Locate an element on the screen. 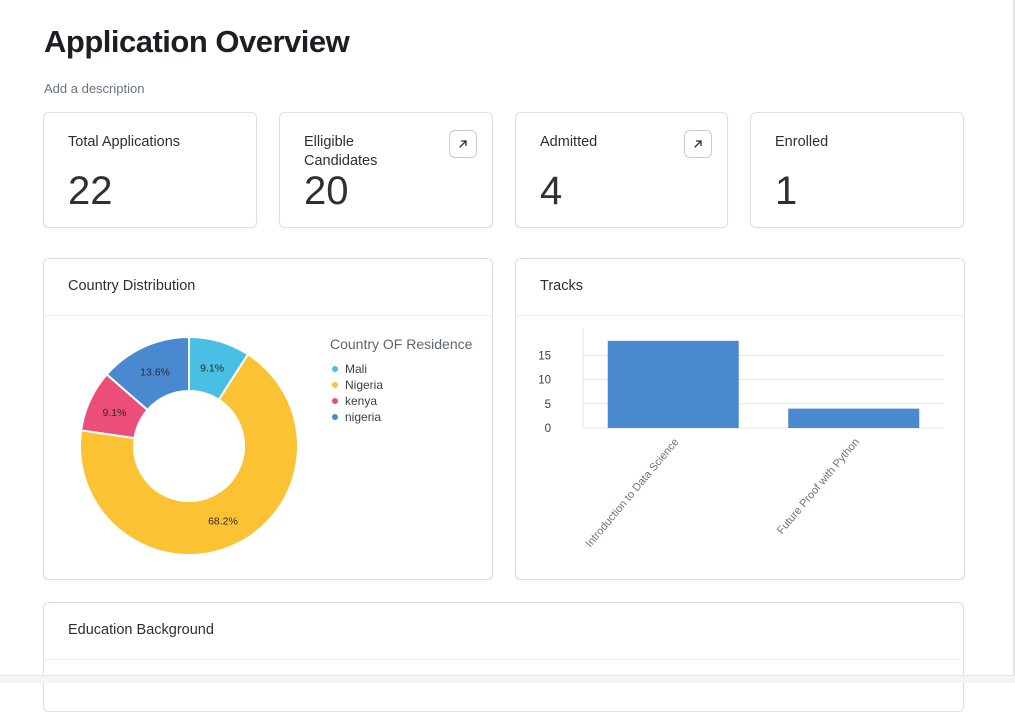 Image resolution: width=1015 pixels, height=712 pixels. panel-title: Tracks is located at coordinates (561, 286).